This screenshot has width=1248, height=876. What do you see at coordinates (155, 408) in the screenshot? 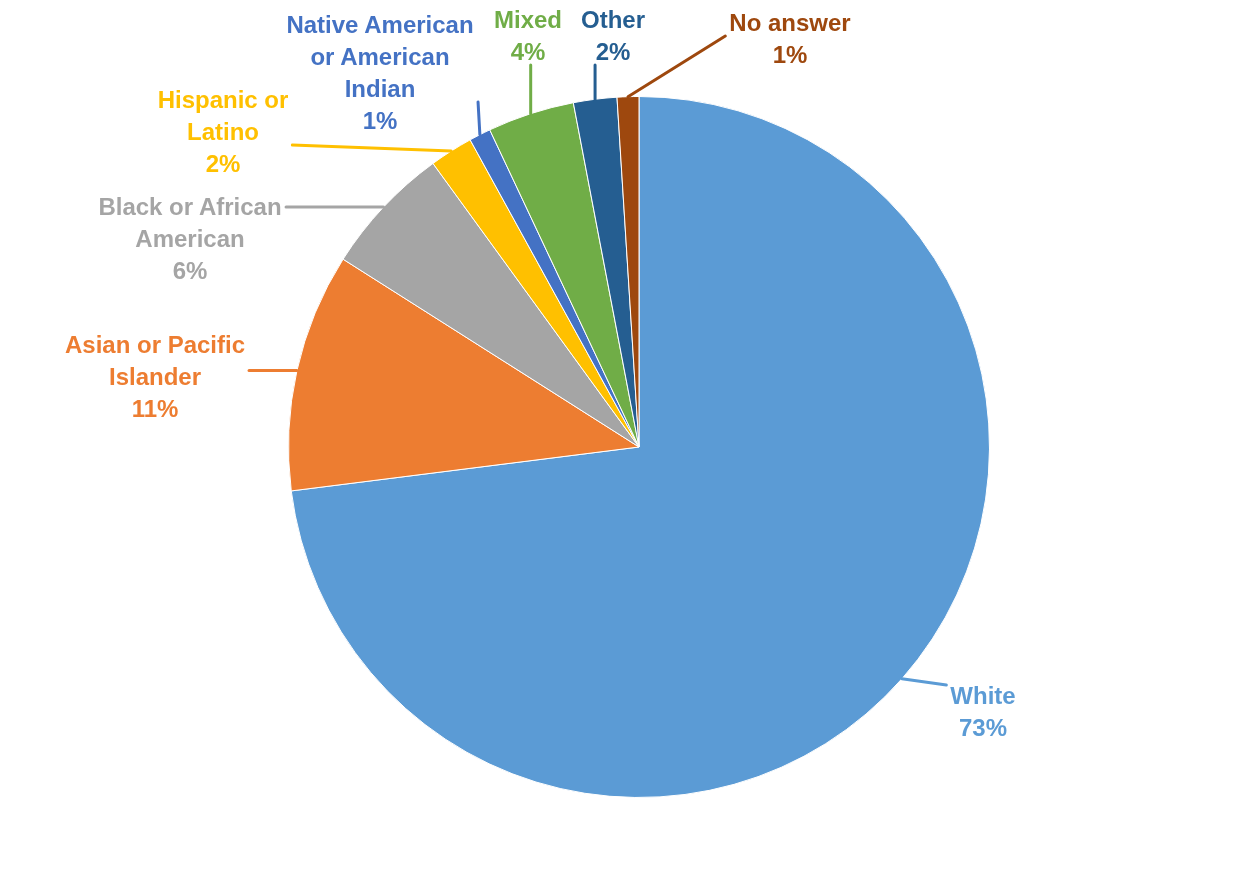
I see `data-label: 11%` at bounding box center [155, 408].